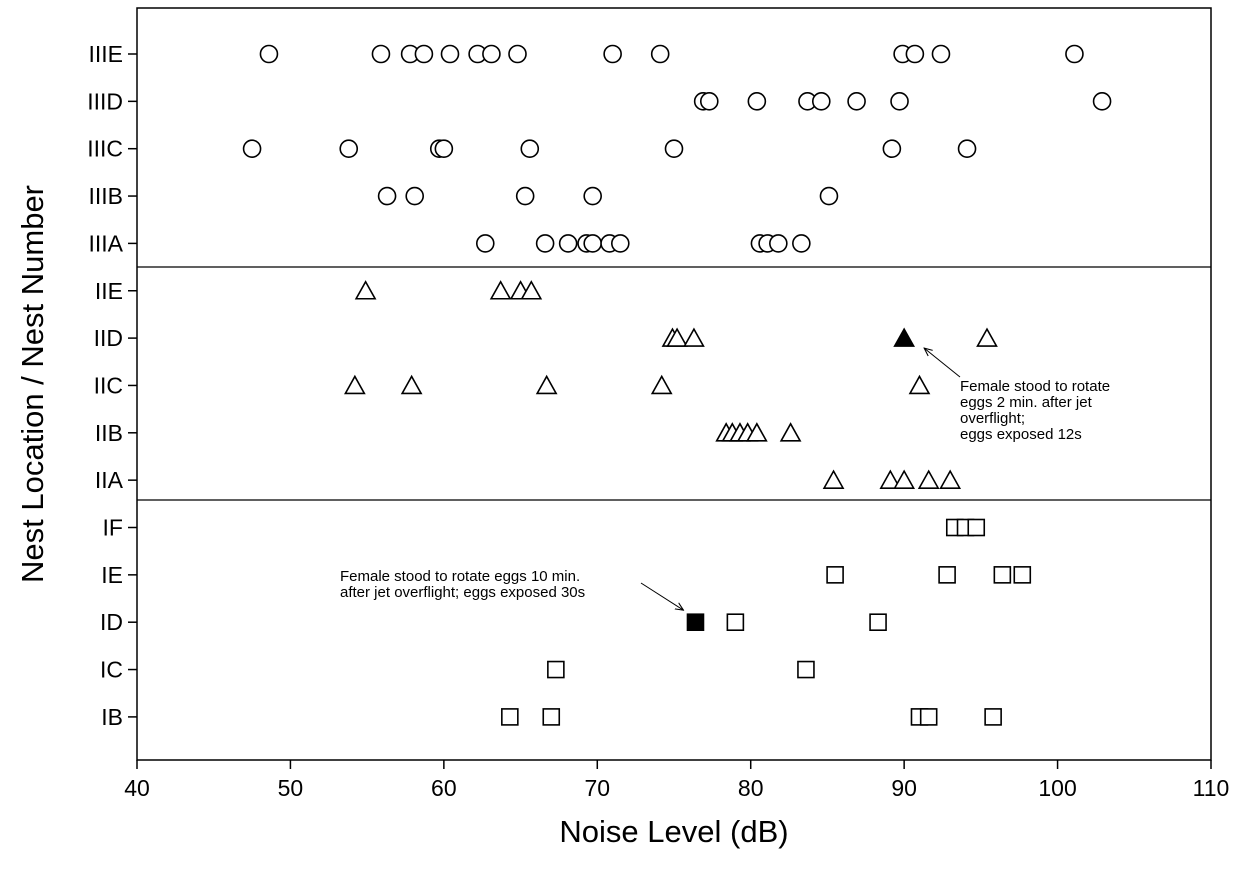 This screenshot has height=878, width=1241. What do you see at coordinates (105, 196) in the screenshot?
I see `y-tick-label: IIIB` at bounding box center [105, 196].